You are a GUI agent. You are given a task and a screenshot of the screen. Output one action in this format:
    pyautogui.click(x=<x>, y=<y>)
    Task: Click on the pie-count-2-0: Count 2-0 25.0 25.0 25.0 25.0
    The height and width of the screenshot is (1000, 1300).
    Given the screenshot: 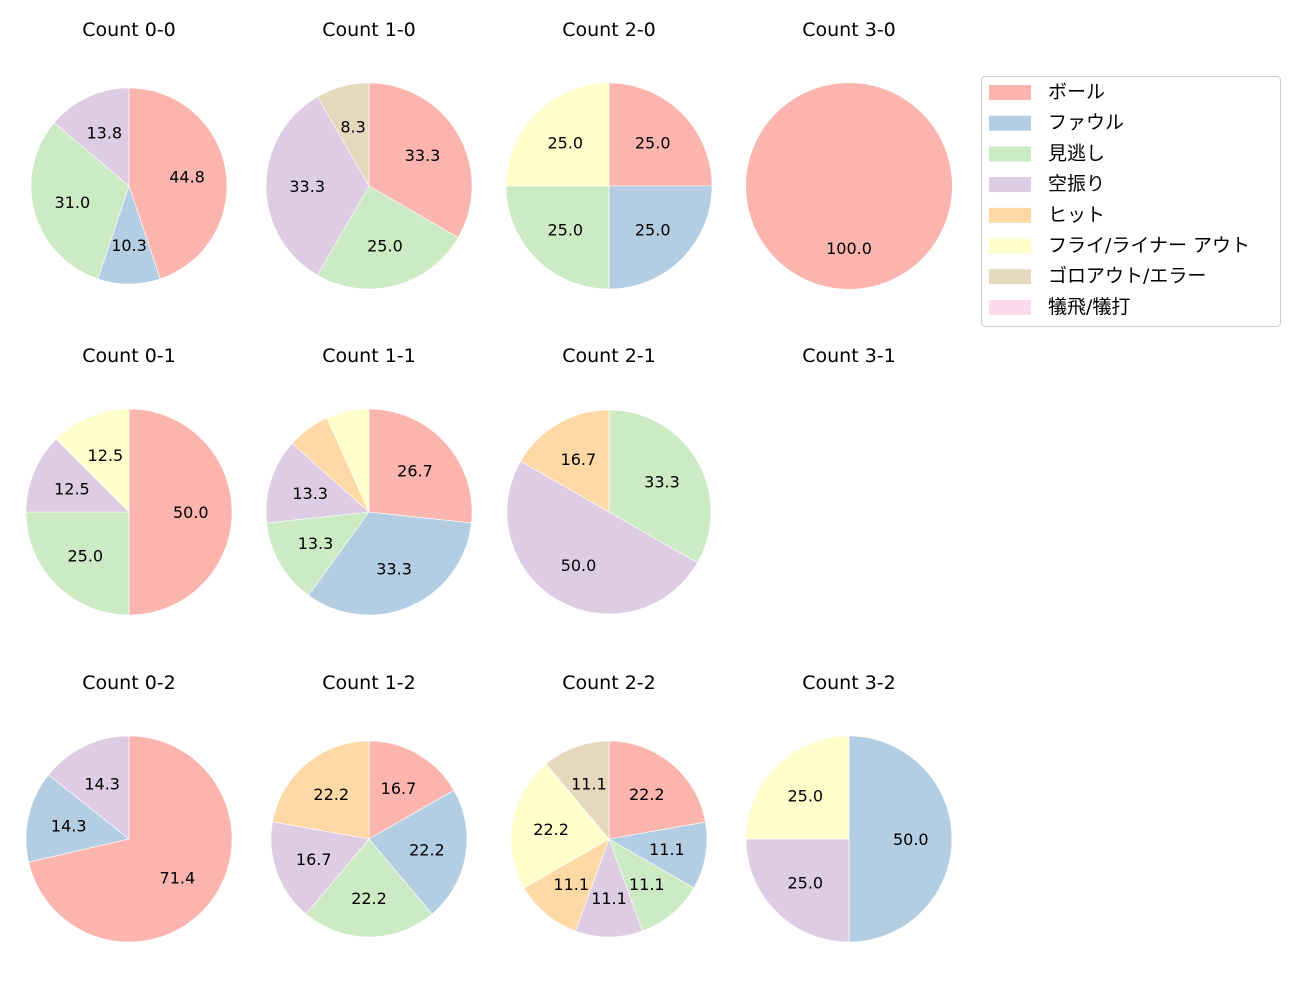 What is the action you would take?
    pyautogui.click(x=609, y=154)
    